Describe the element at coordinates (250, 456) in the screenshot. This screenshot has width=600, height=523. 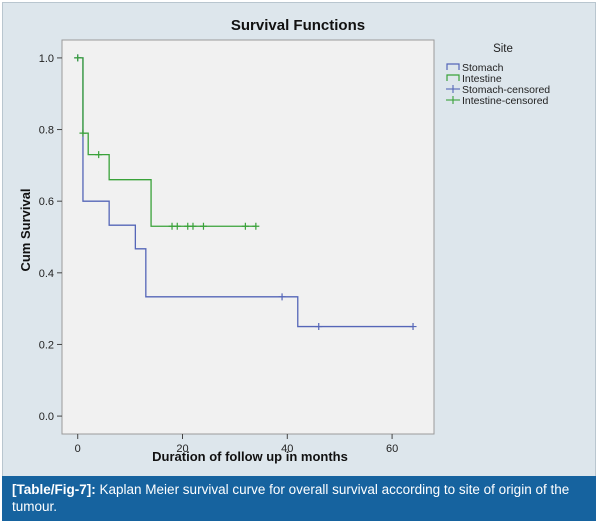
I see `x-axis-label: Duration of follow up in months` at that location.